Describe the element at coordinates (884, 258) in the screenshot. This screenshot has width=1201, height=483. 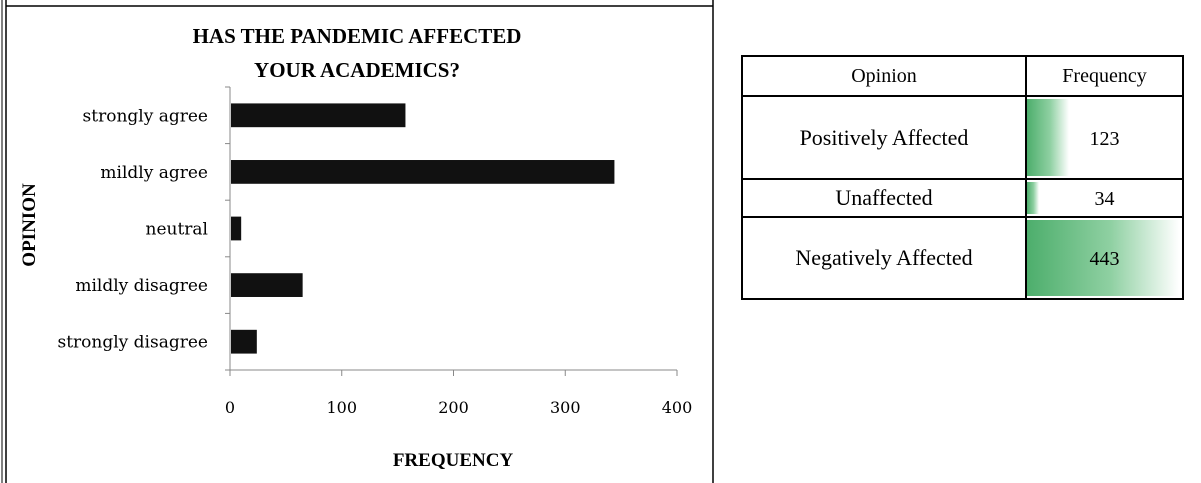
I see `table-cell-opinion: Negatively Affected` at that location.